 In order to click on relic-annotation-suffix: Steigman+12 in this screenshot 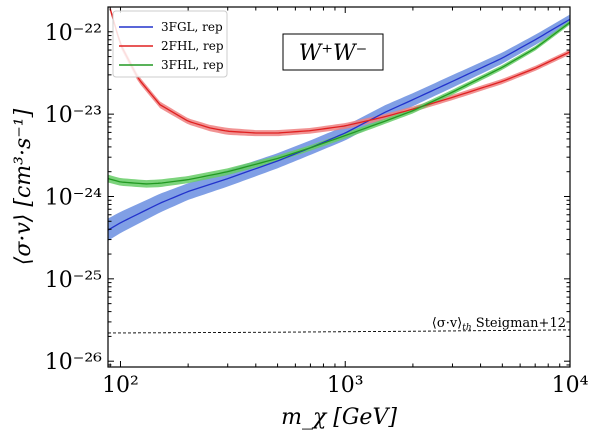, I will do `click(519, 323)`.